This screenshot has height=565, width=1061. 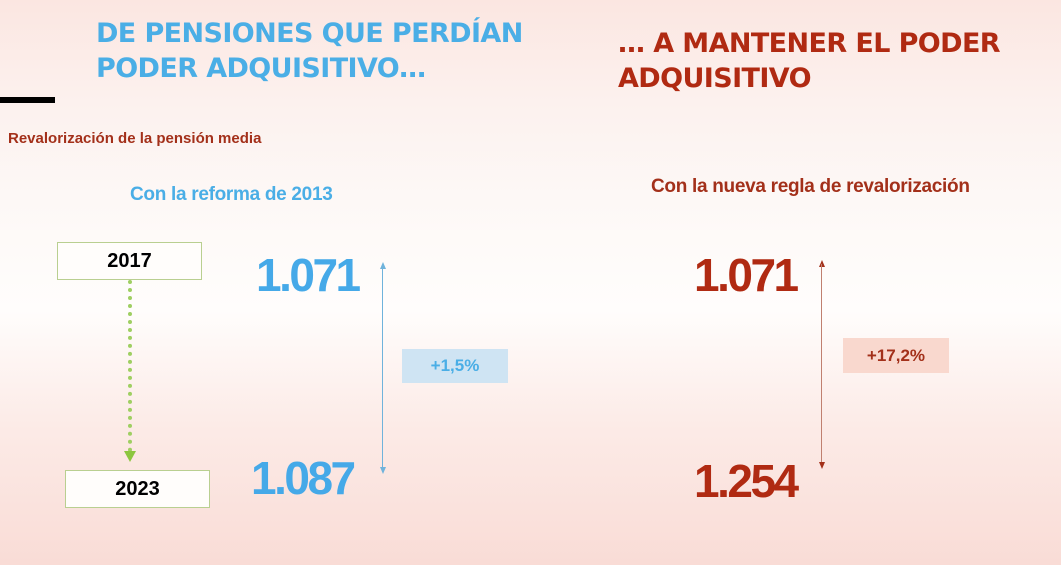 What do you see at coordinates (27, 100) in the screenshot?
I see `decorative-bar` at bounding box center [27, 100].